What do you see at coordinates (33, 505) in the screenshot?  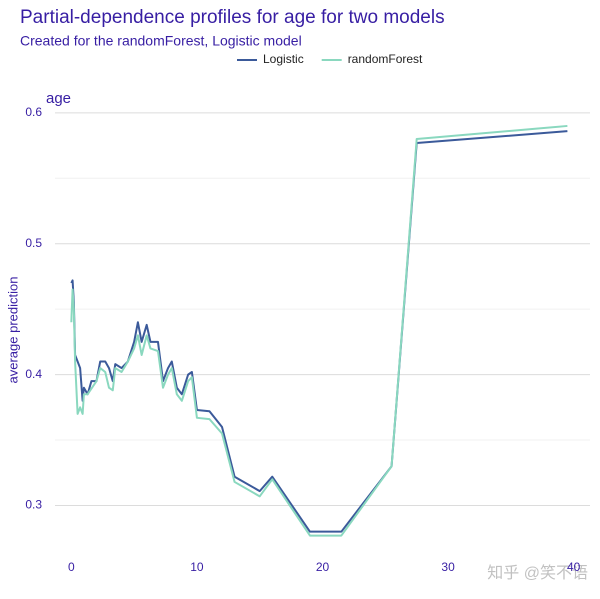 I see `y-tick-label: 0.3` at bounding box center [33, 505].